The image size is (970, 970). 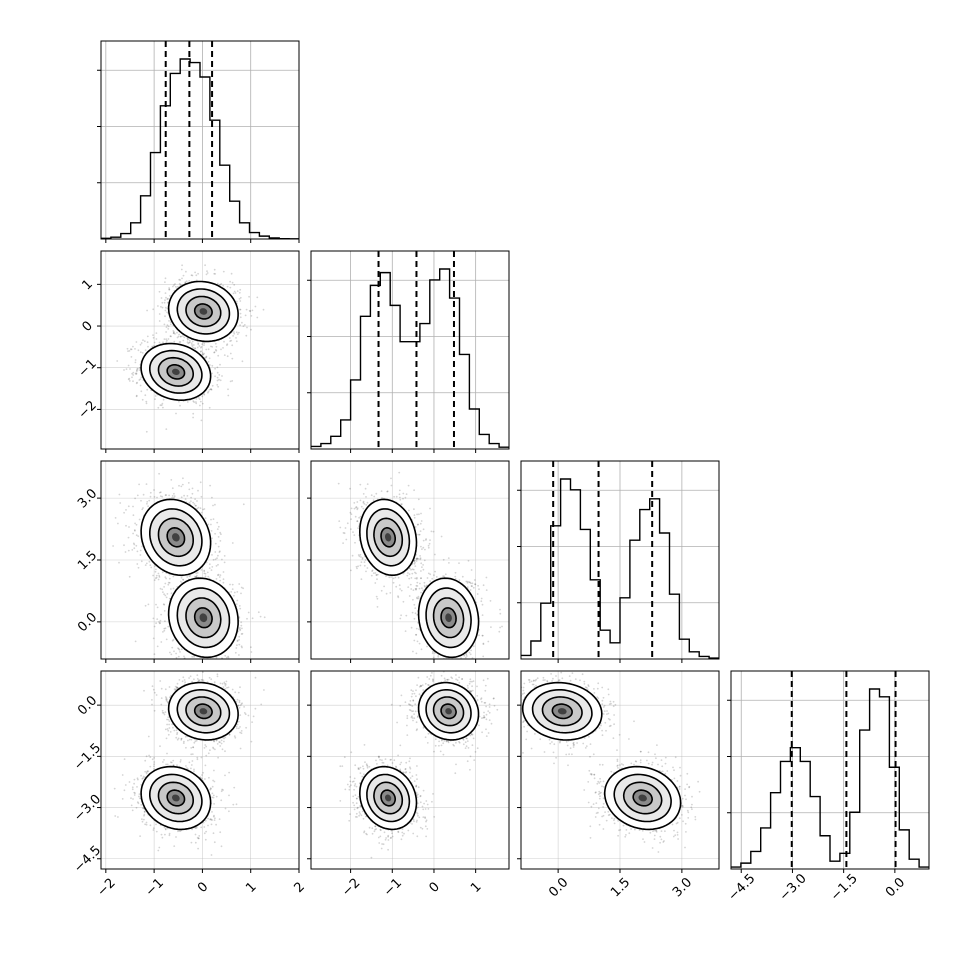 What do you see at coordinates (176, 371) in the screenshot?
I see `contour-line` at bounding box center [176, 371].